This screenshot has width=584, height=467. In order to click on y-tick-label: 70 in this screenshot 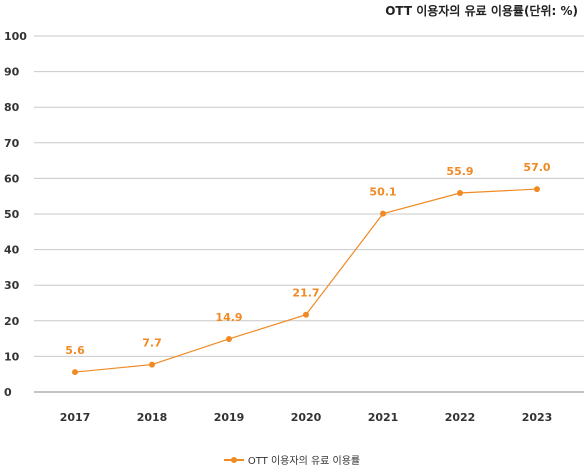, I will do `click(12, 143)`.